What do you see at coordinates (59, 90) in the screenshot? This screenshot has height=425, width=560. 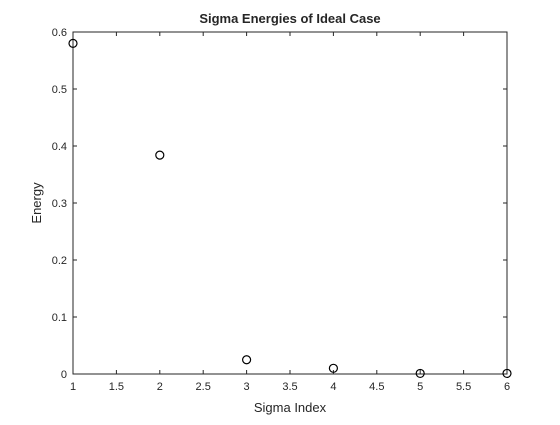 I see `y-tick-label: 0.5` at bounding box center [59, 90].